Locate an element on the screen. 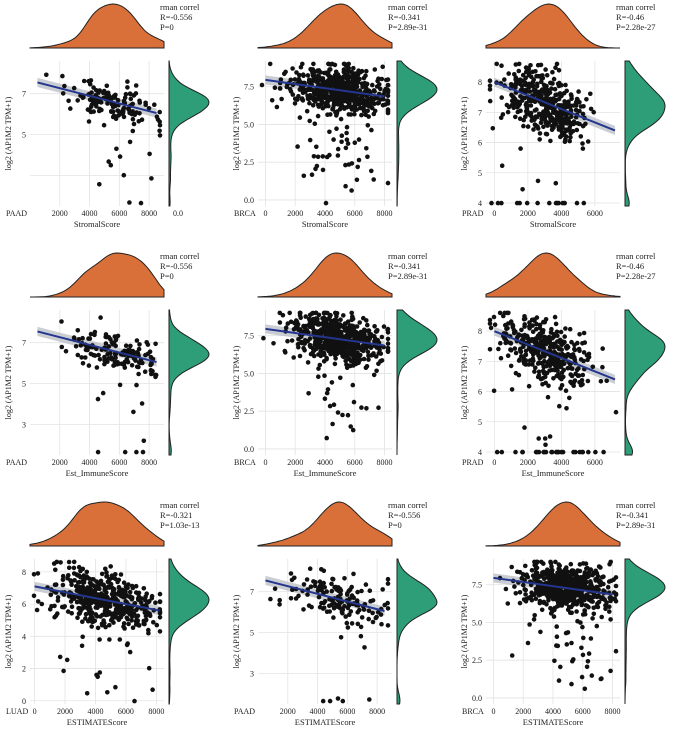  cancer-label: PAAD is located at coordinates (244, 711).